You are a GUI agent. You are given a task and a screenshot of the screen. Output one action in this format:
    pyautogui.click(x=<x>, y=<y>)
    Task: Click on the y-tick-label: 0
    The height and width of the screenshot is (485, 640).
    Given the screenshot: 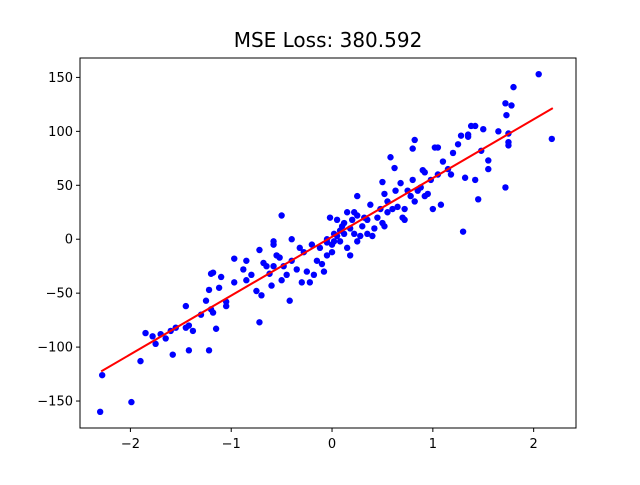 What is the action you would take?
    pyautogui.click(x=69, y=240)
    